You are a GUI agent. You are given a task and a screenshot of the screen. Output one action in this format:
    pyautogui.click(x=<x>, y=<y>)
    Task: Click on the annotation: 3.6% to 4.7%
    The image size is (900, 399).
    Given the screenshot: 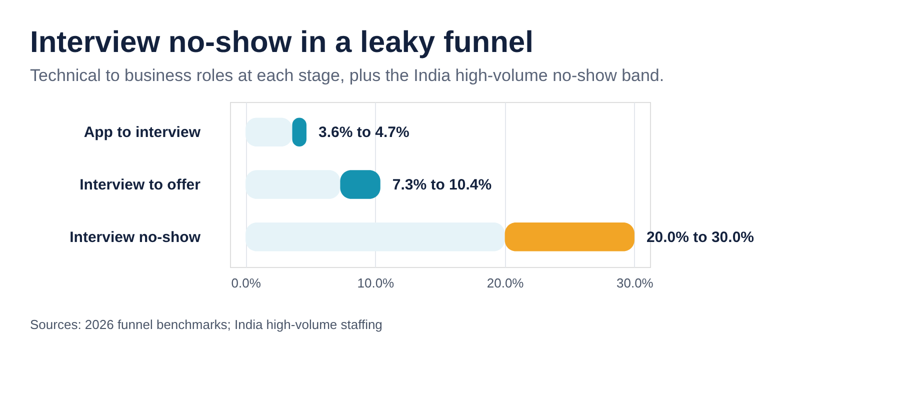 What is the action you would take?
    pyautogui.click(x=364, y=133)
    